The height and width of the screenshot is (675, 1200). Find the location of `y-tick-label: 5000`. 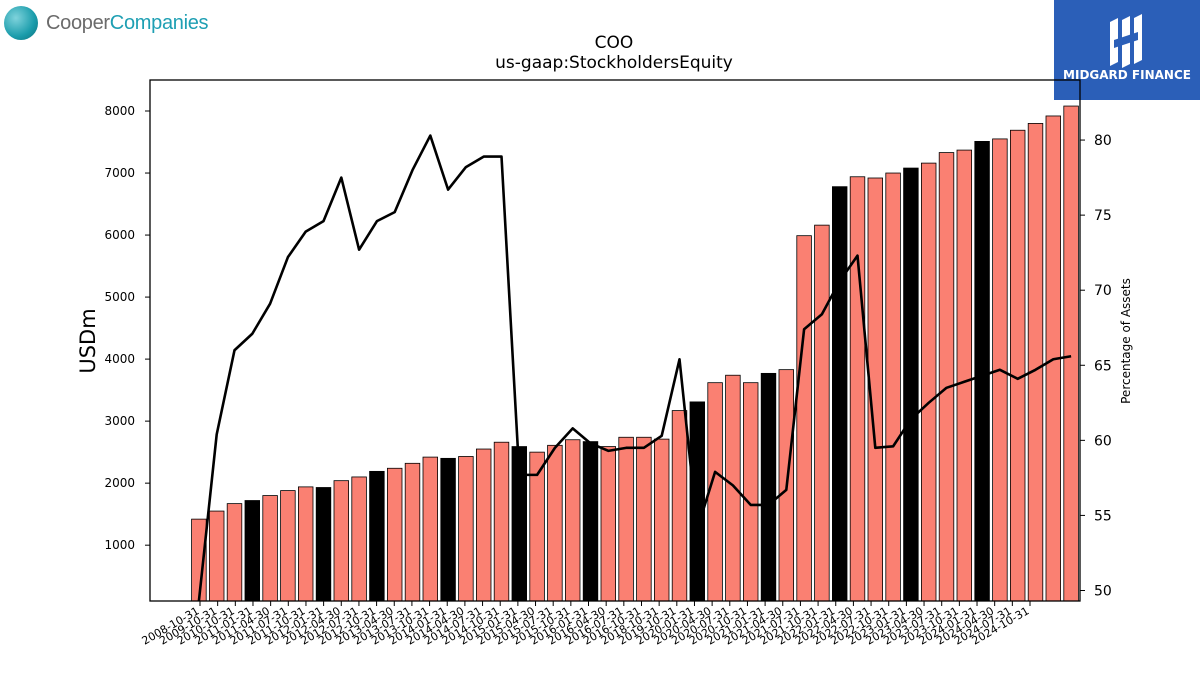

y-tick-label: 5000 is located at coordinates (119, 297).